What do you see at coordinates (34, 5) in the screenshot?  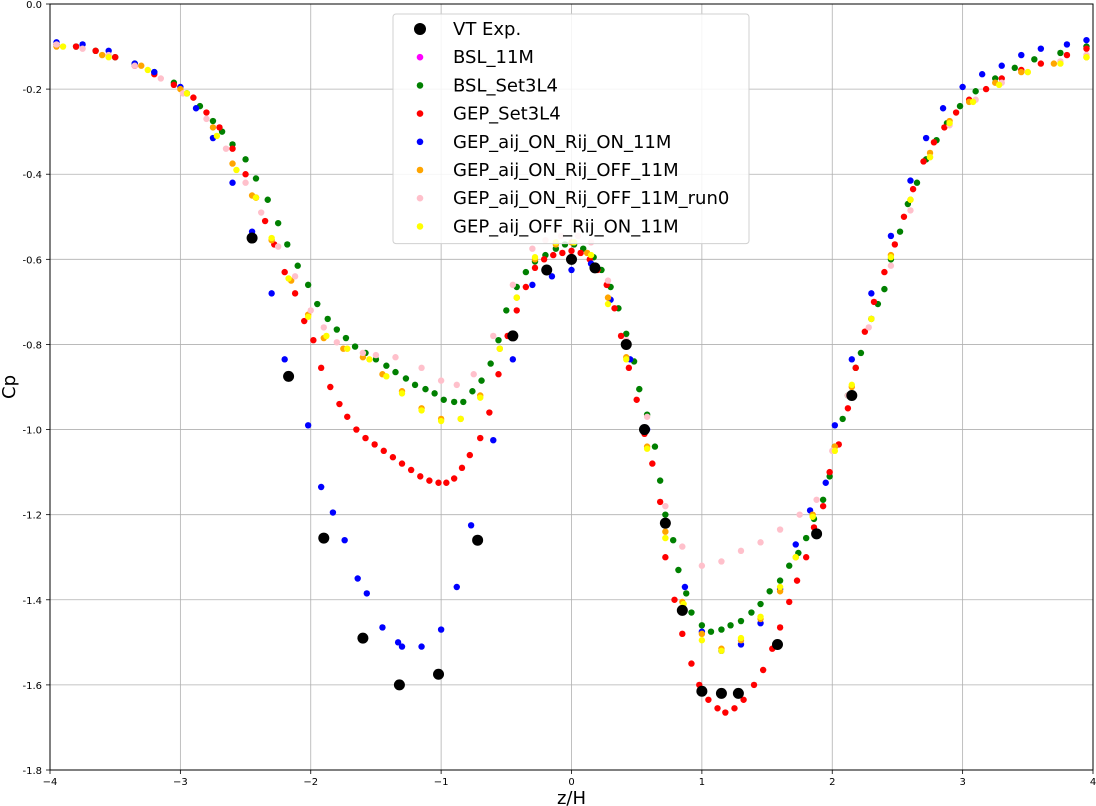 I see `y-tick-label: 0.0` at bounding box center [34, 5].